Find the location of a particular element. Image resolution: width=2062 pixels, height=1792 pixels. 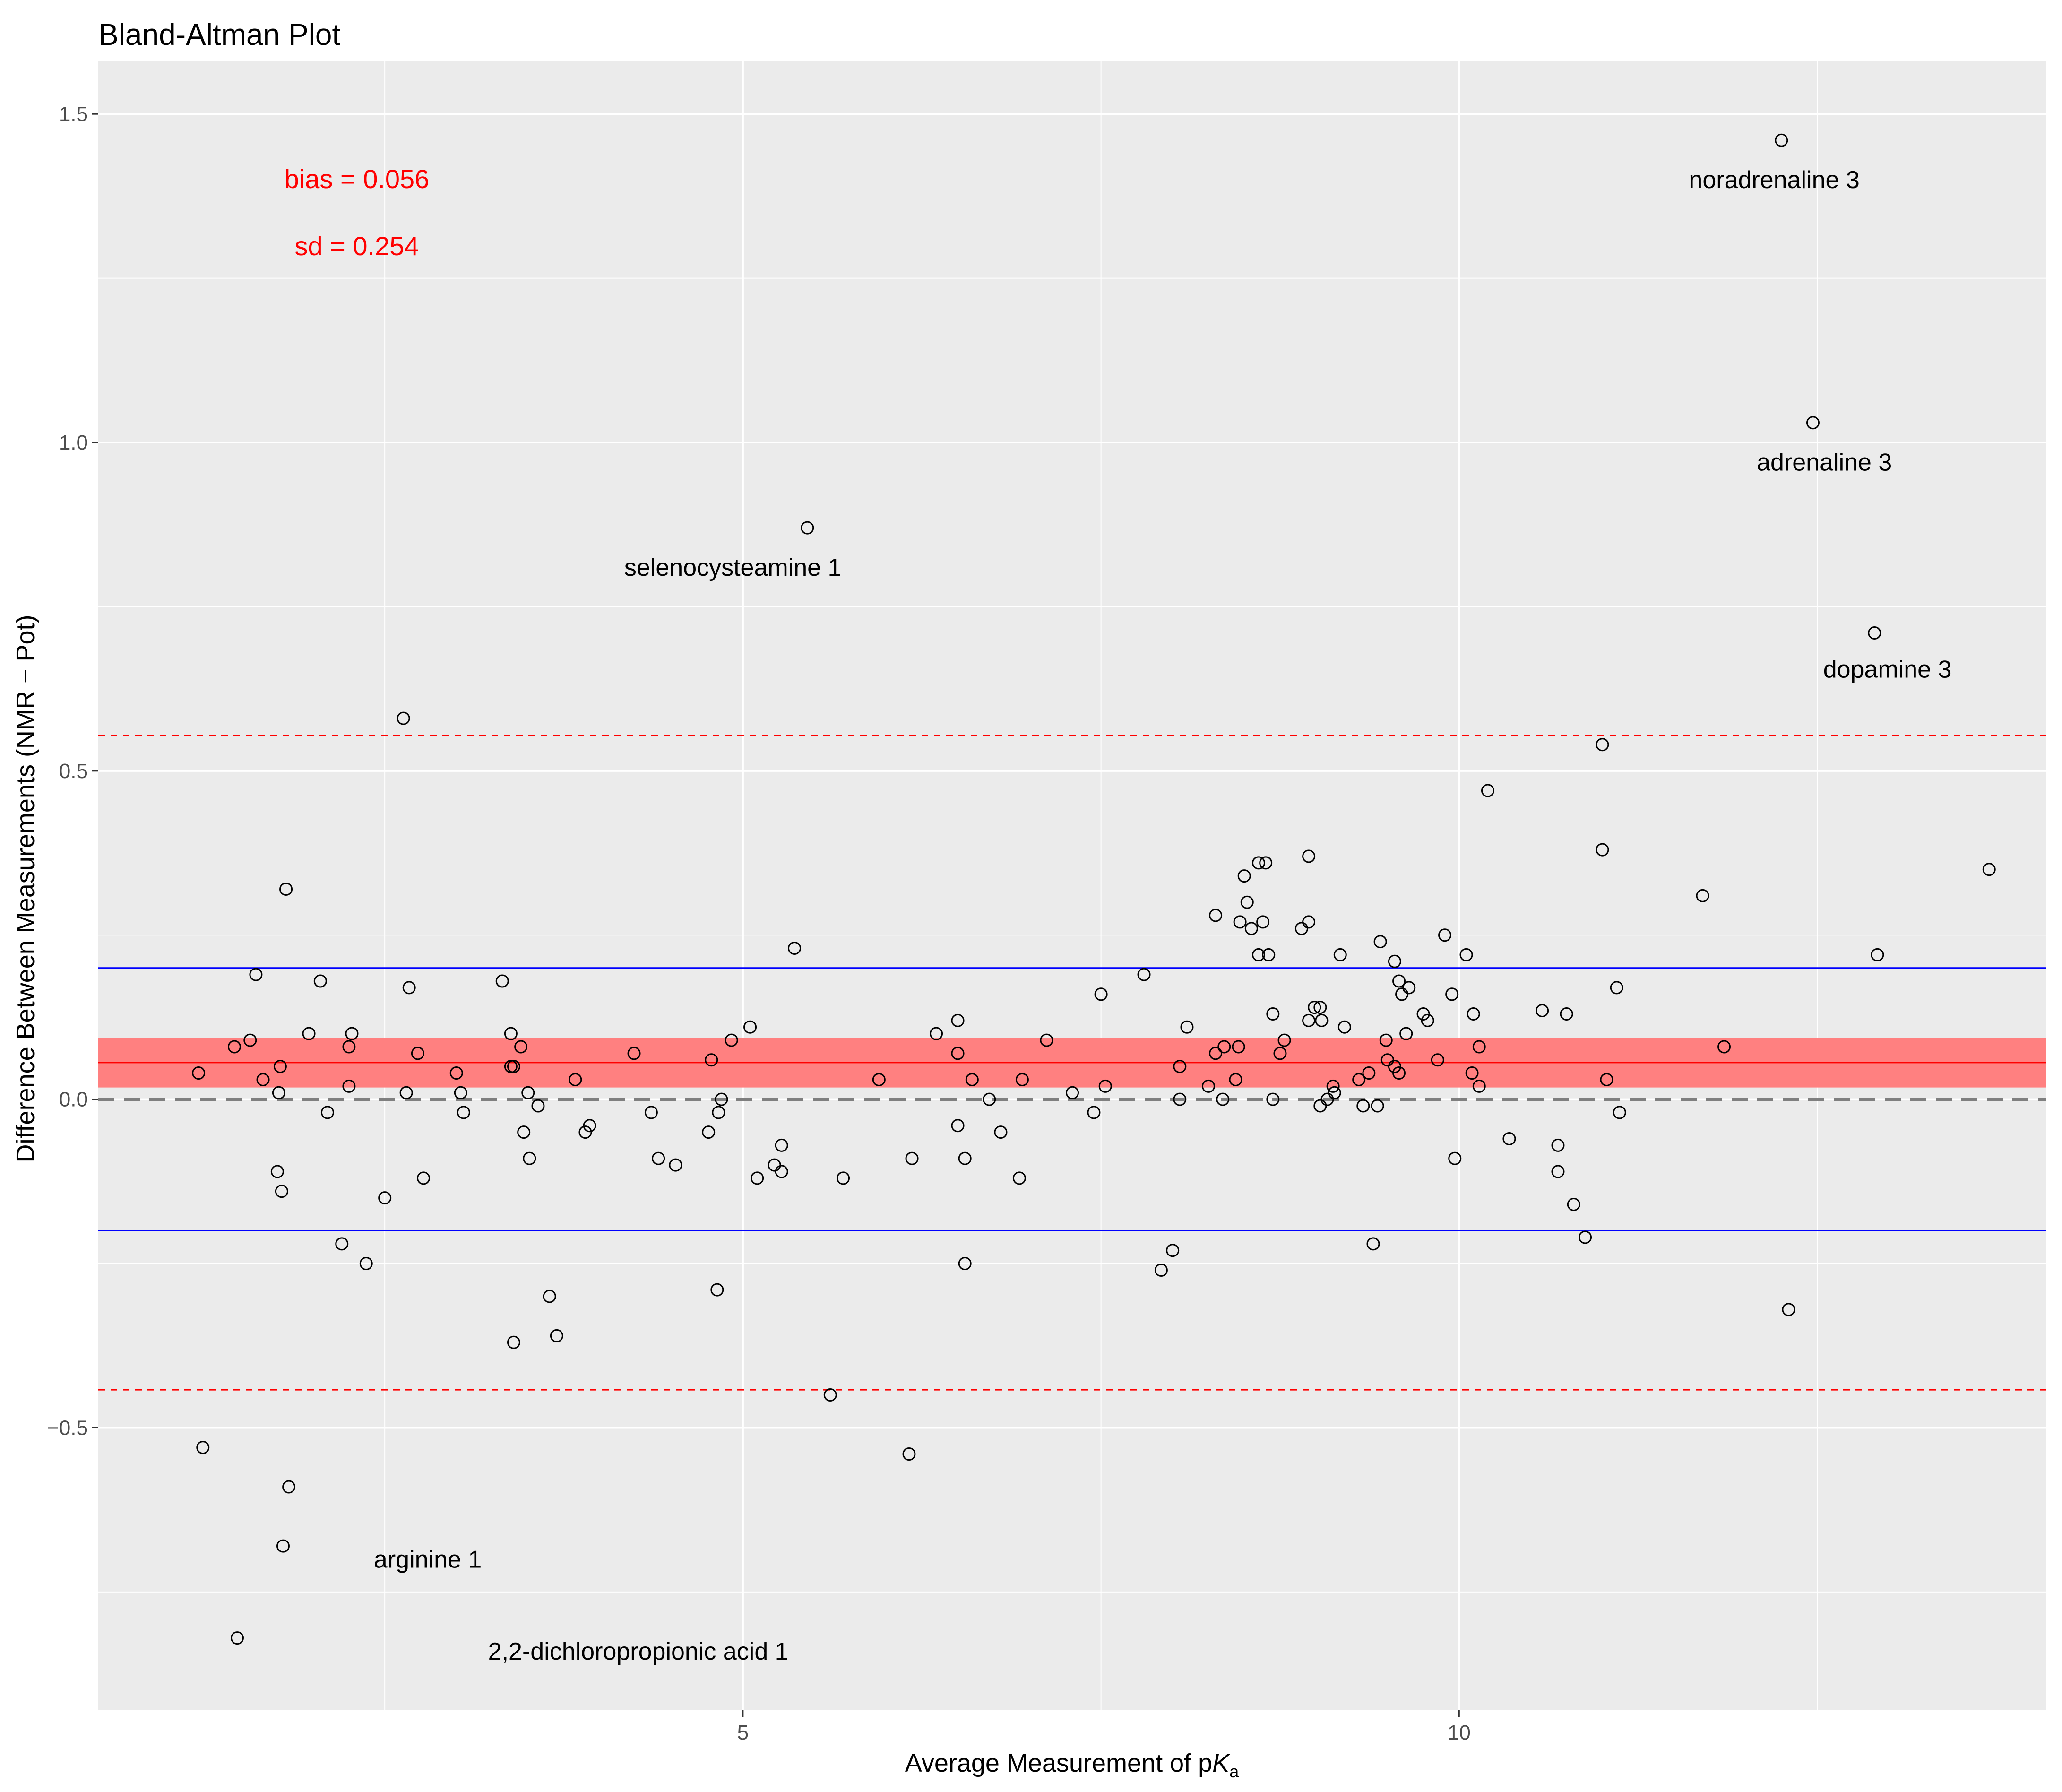

x-axis-label: Average Measurement of pKa is located at coordinates (1072, 1765).